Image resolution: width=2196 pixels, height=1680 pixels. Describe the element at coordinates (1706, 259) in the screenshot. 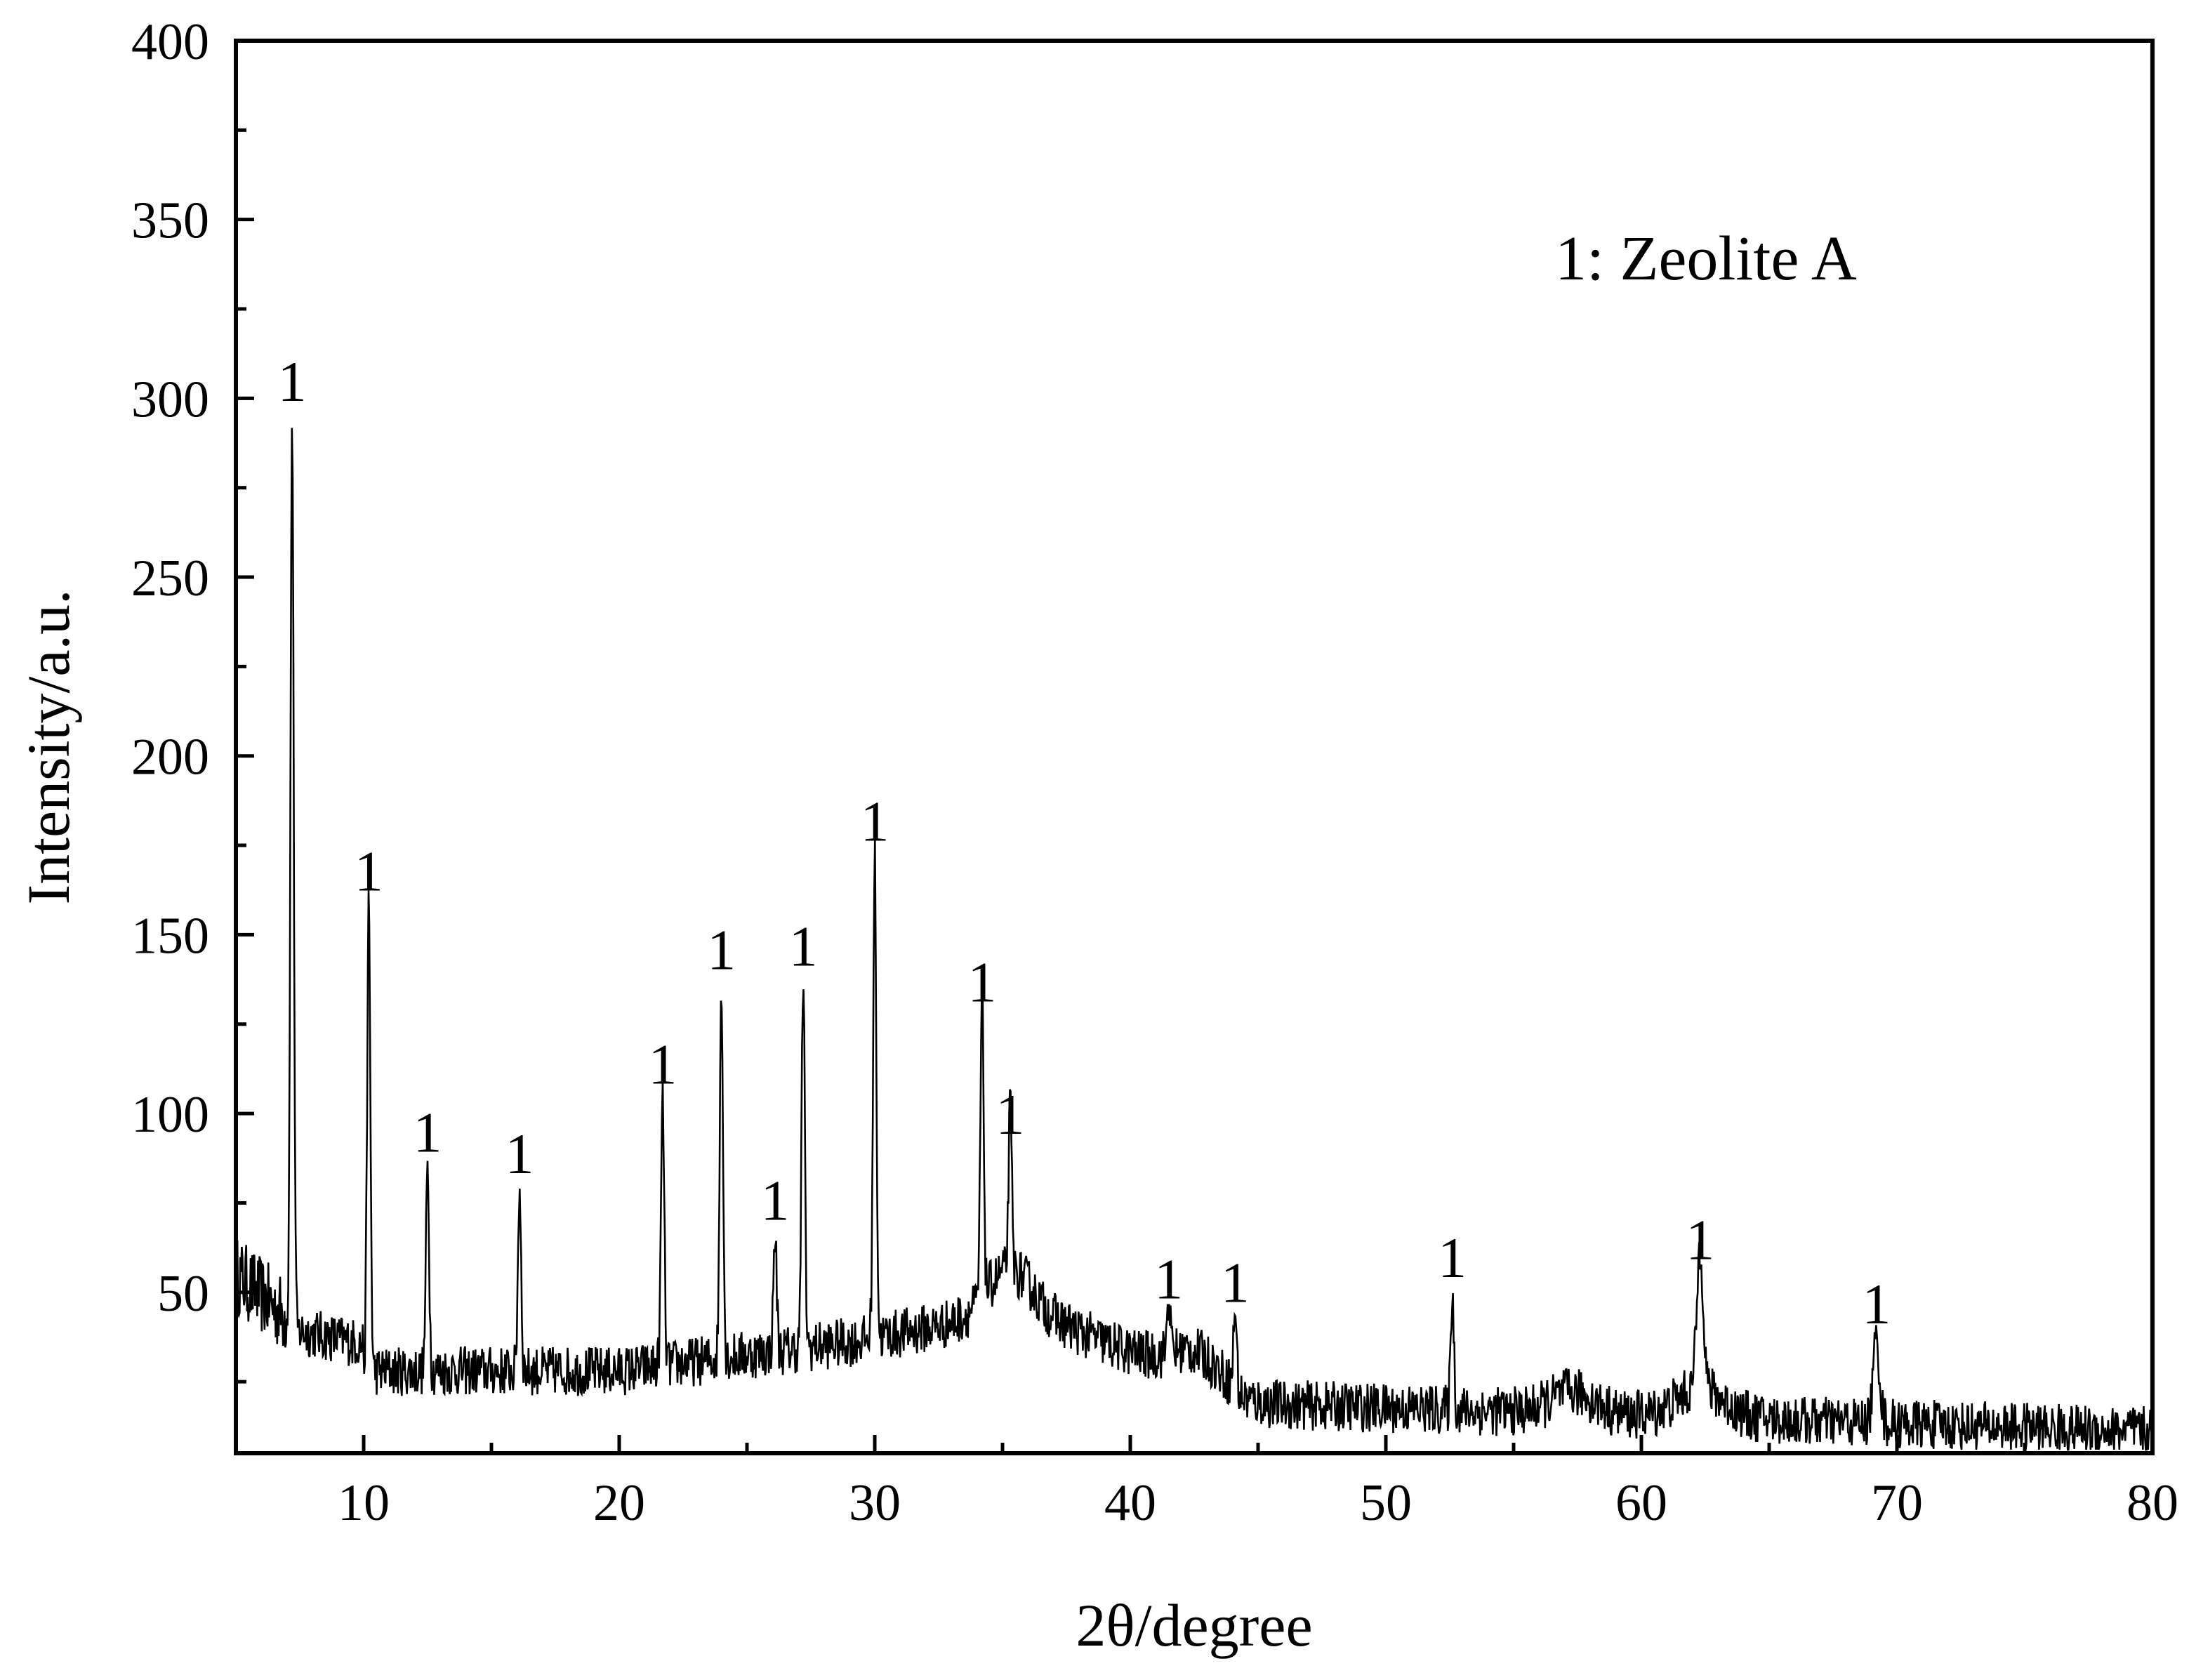

I see `legend-text: 1: Zeolite A` at that location.